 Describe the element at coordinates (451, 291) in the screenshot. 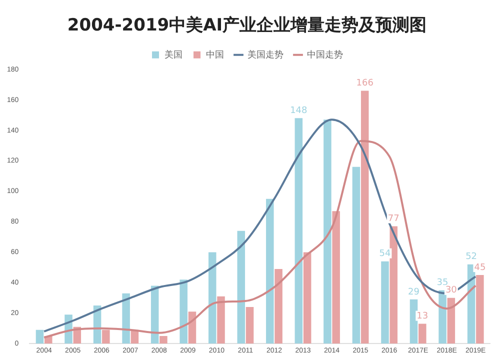

I see `data-label: 30` at that location.